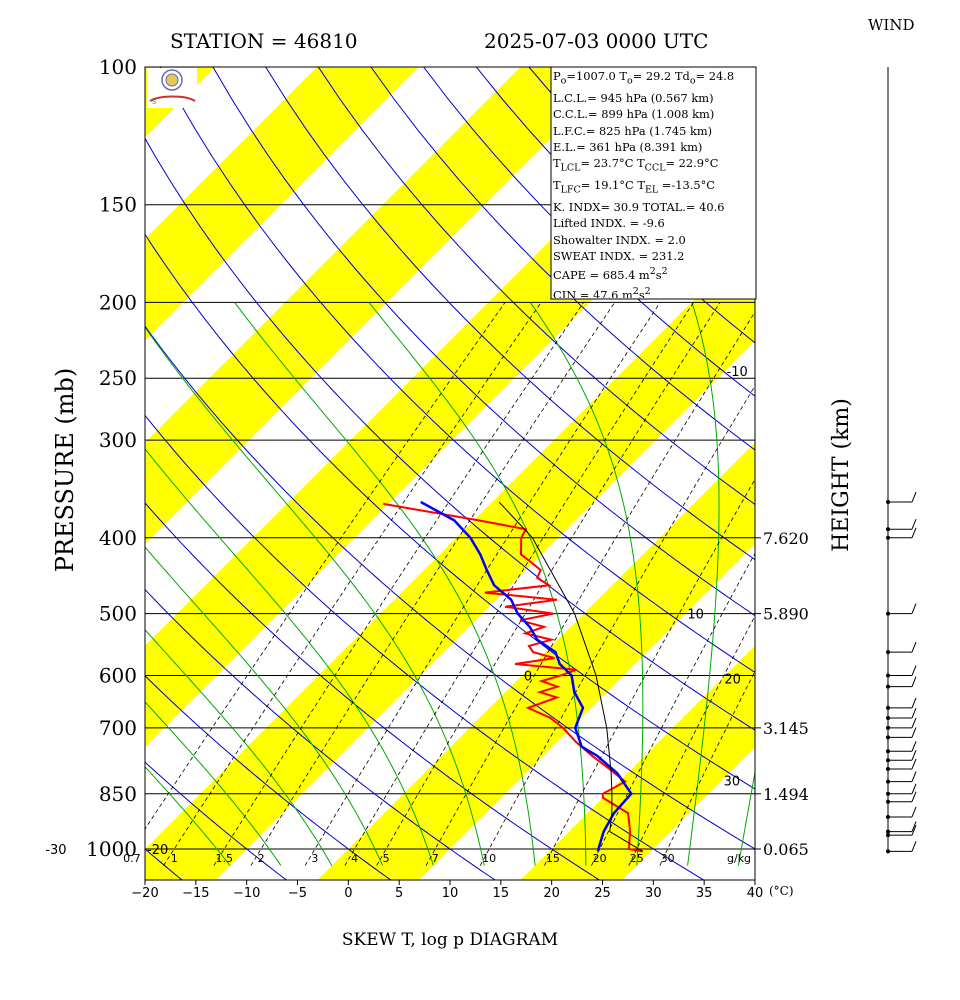  What do you see at coordinates (450, 893) in the screenshot?
I see `x-tick-label: 10` at bounding box center [450, 893].